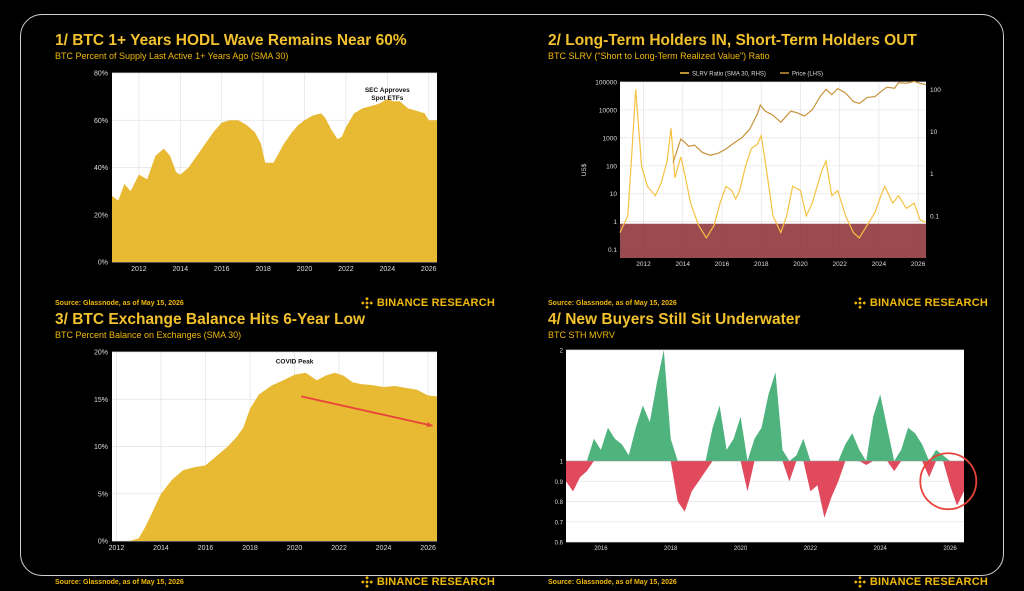  What do you see at coordinates (429, 424) in the screenshot?
I see `trend-arrow-head` at bounding box center [429, 424].